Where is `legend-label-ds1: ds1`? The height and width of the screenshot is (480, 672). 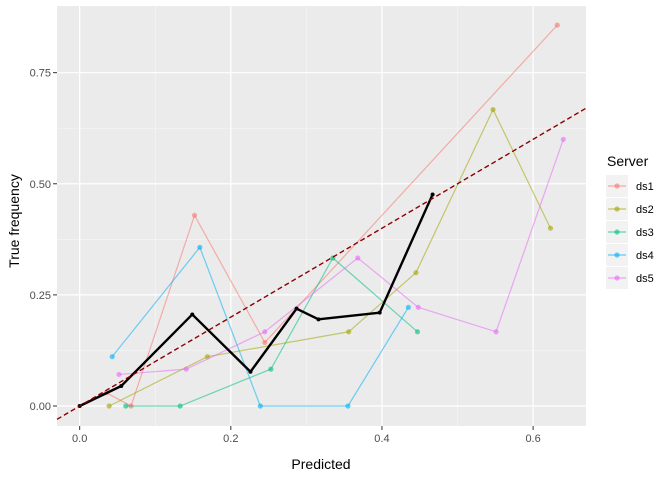 legend-label-ds1: ds1 is located at coordinates (645, 187).